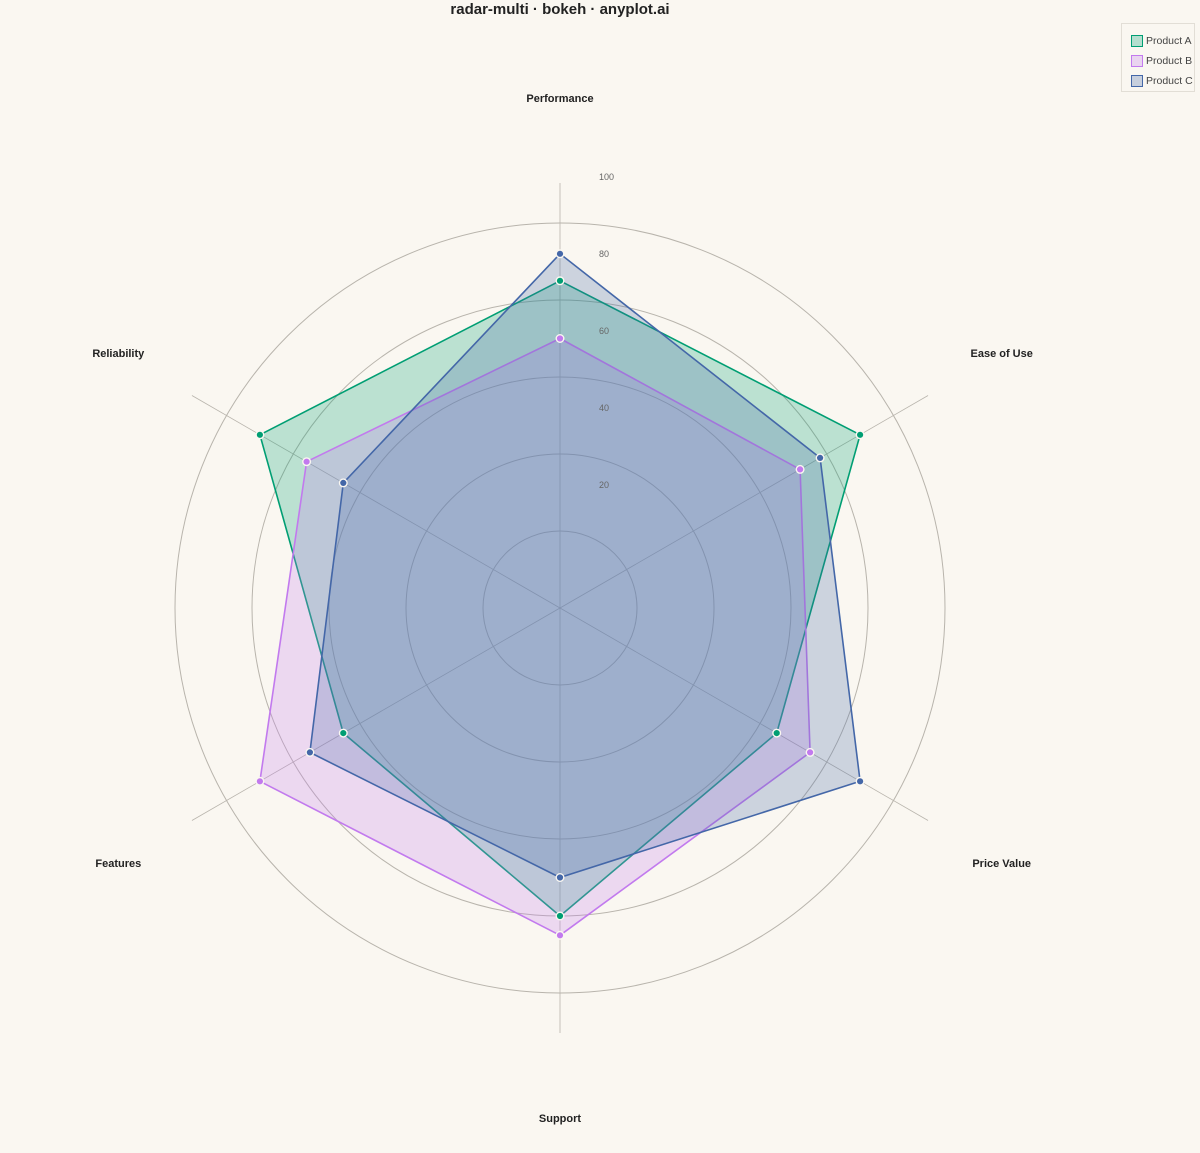 The height and width of the screenshot is (1153, 1200). What do you see at coordinates (606, 177) in the screenshot?
I see `radial-tick-label: 100` at bounding box center [606, 177].